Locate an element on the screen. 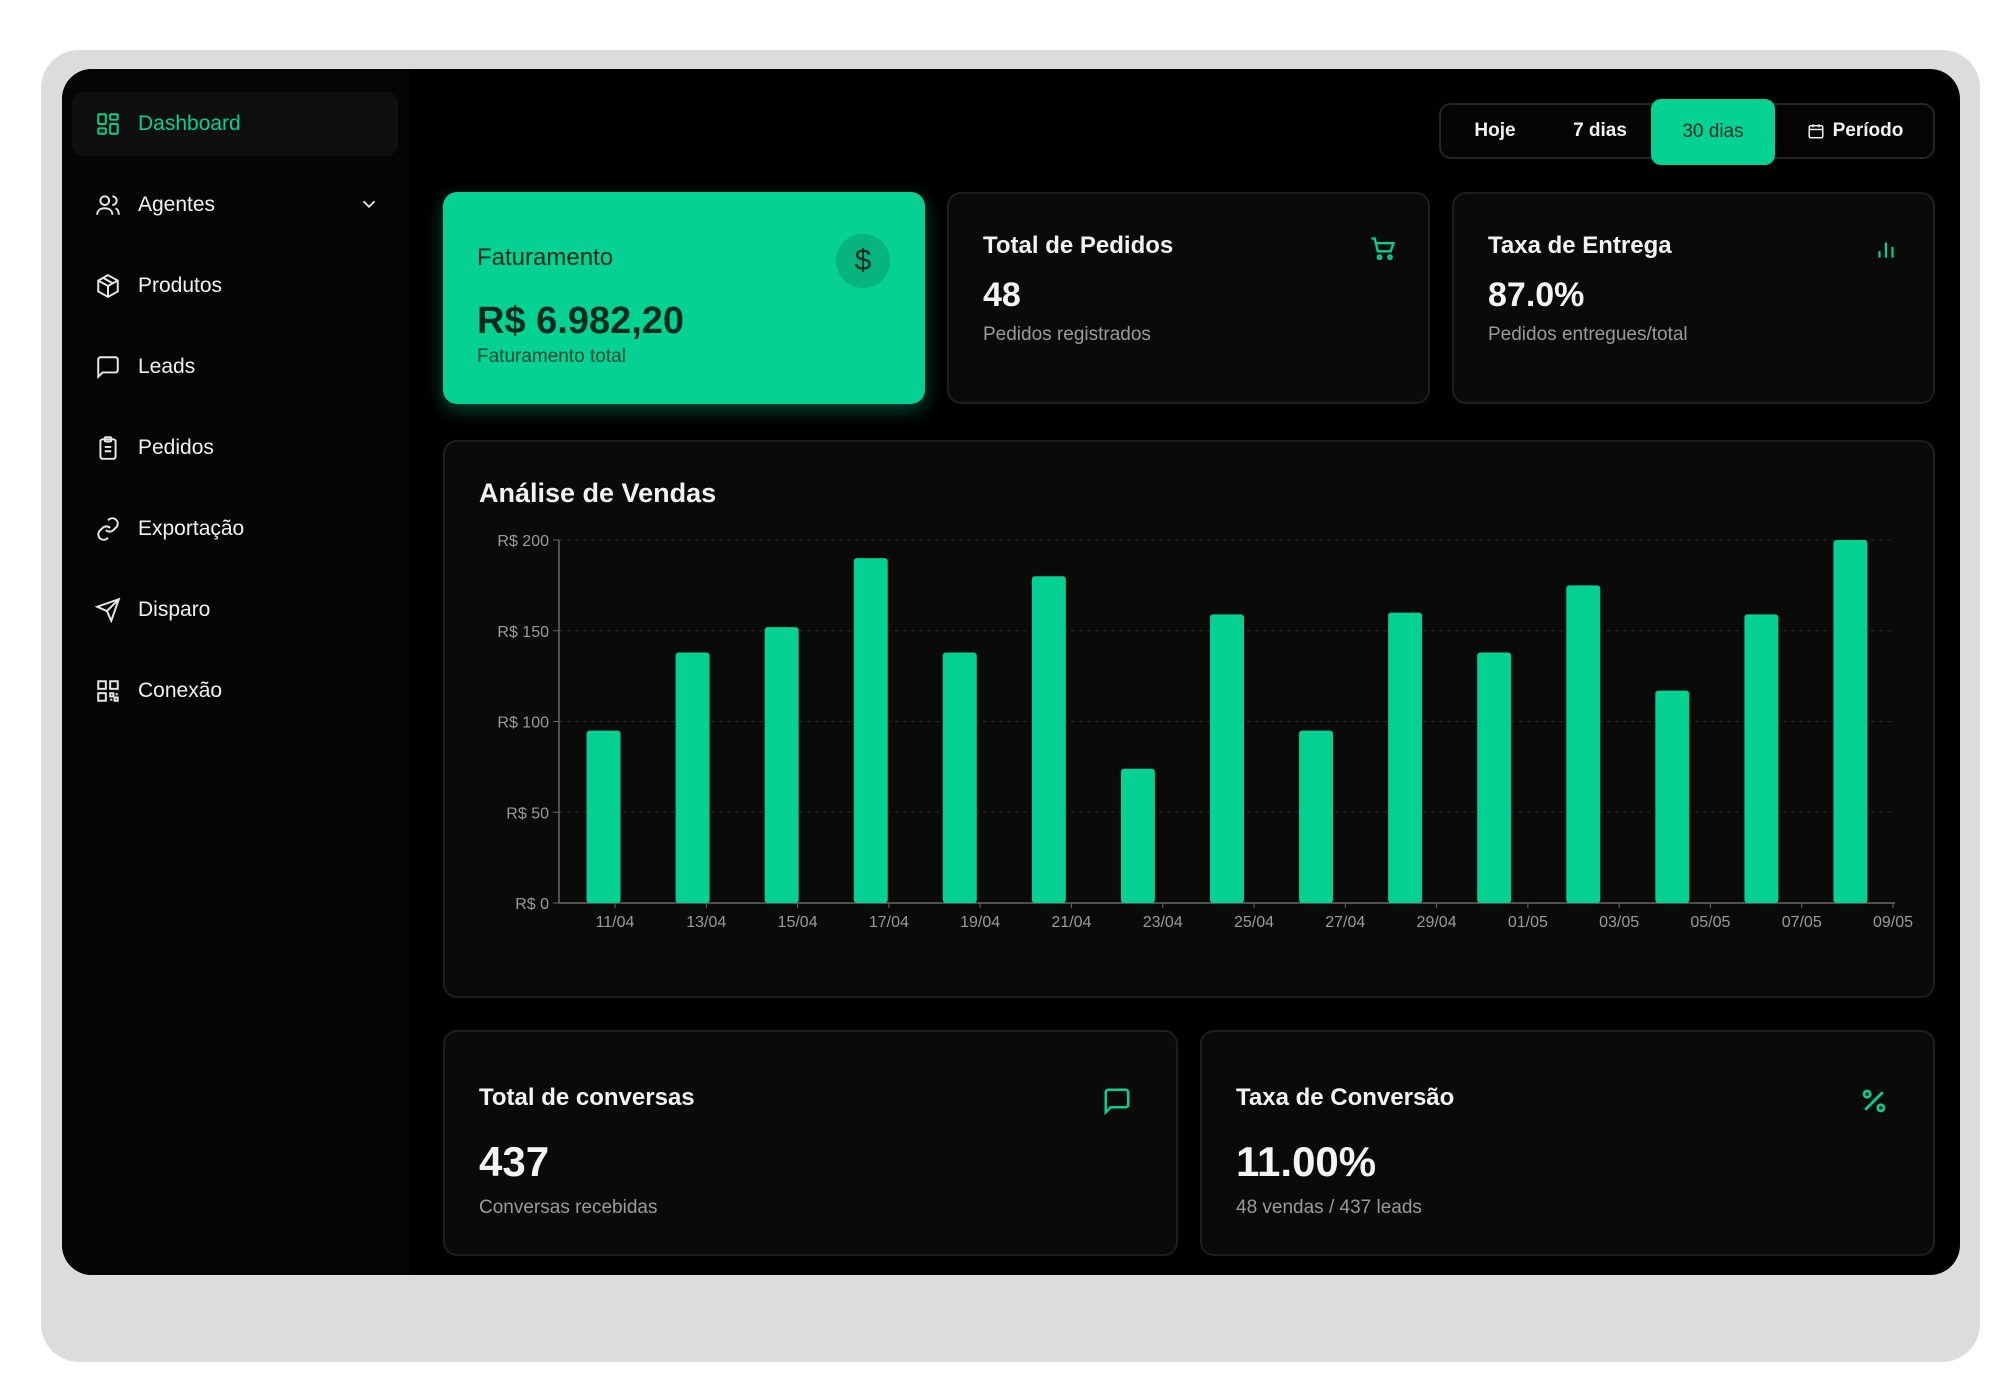 This screenshot has height=1380, width=2010. y-tick-label: R$ 200 is located at coordinates (523, 541).